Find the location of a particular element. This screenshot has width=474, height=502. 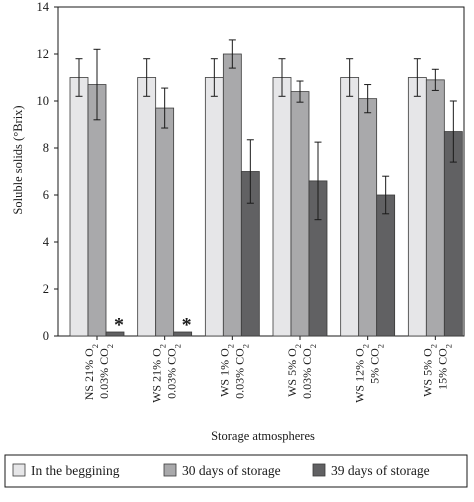

y-tick-label: 8 is located at coordinates (46, 148).